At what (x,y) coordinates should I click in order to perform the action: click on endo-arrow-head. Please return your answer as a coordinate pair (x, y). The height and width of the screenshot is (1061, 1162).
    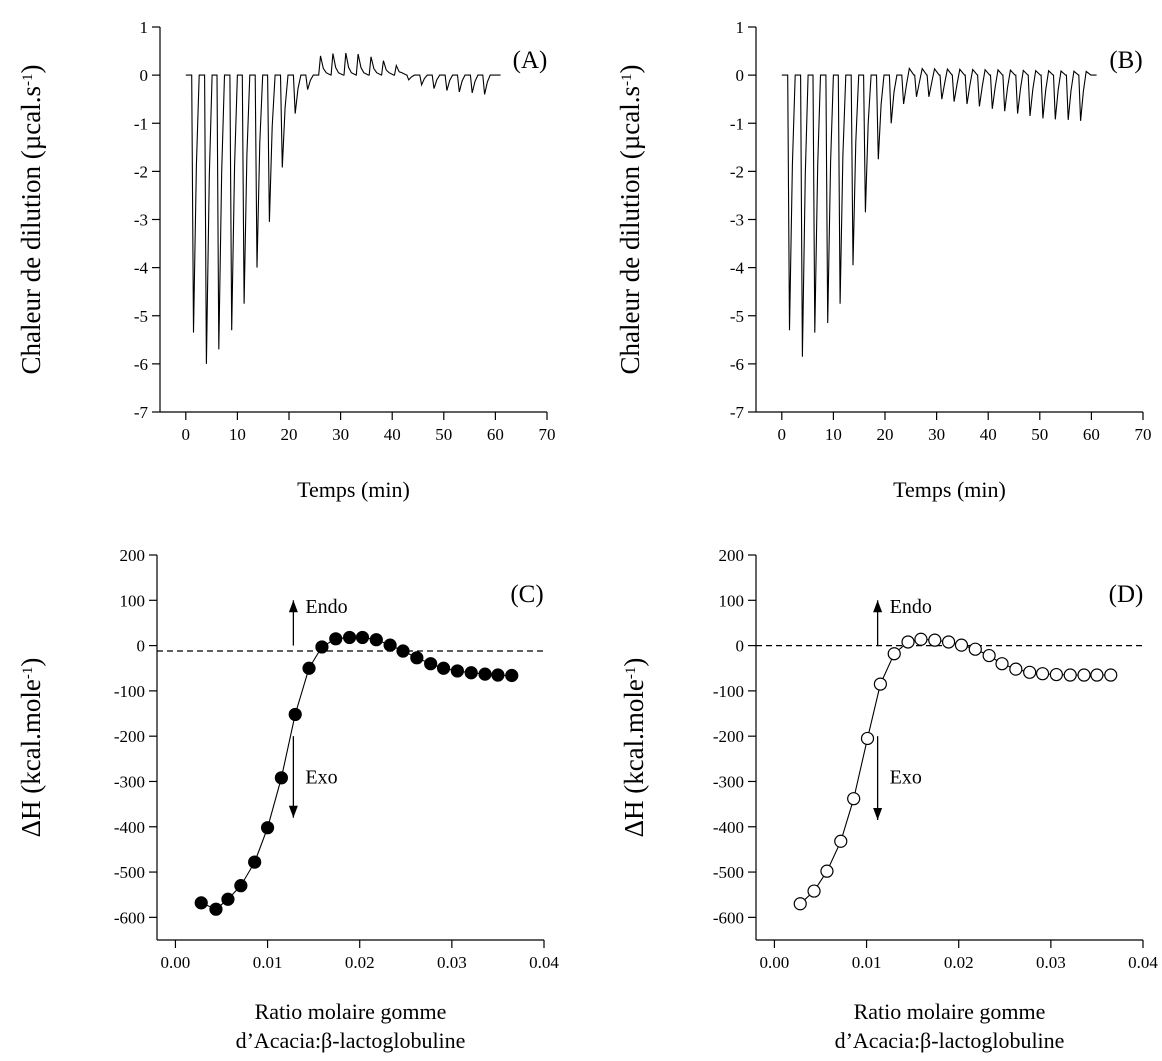
    Looking at the image, I should click on (878, 606).